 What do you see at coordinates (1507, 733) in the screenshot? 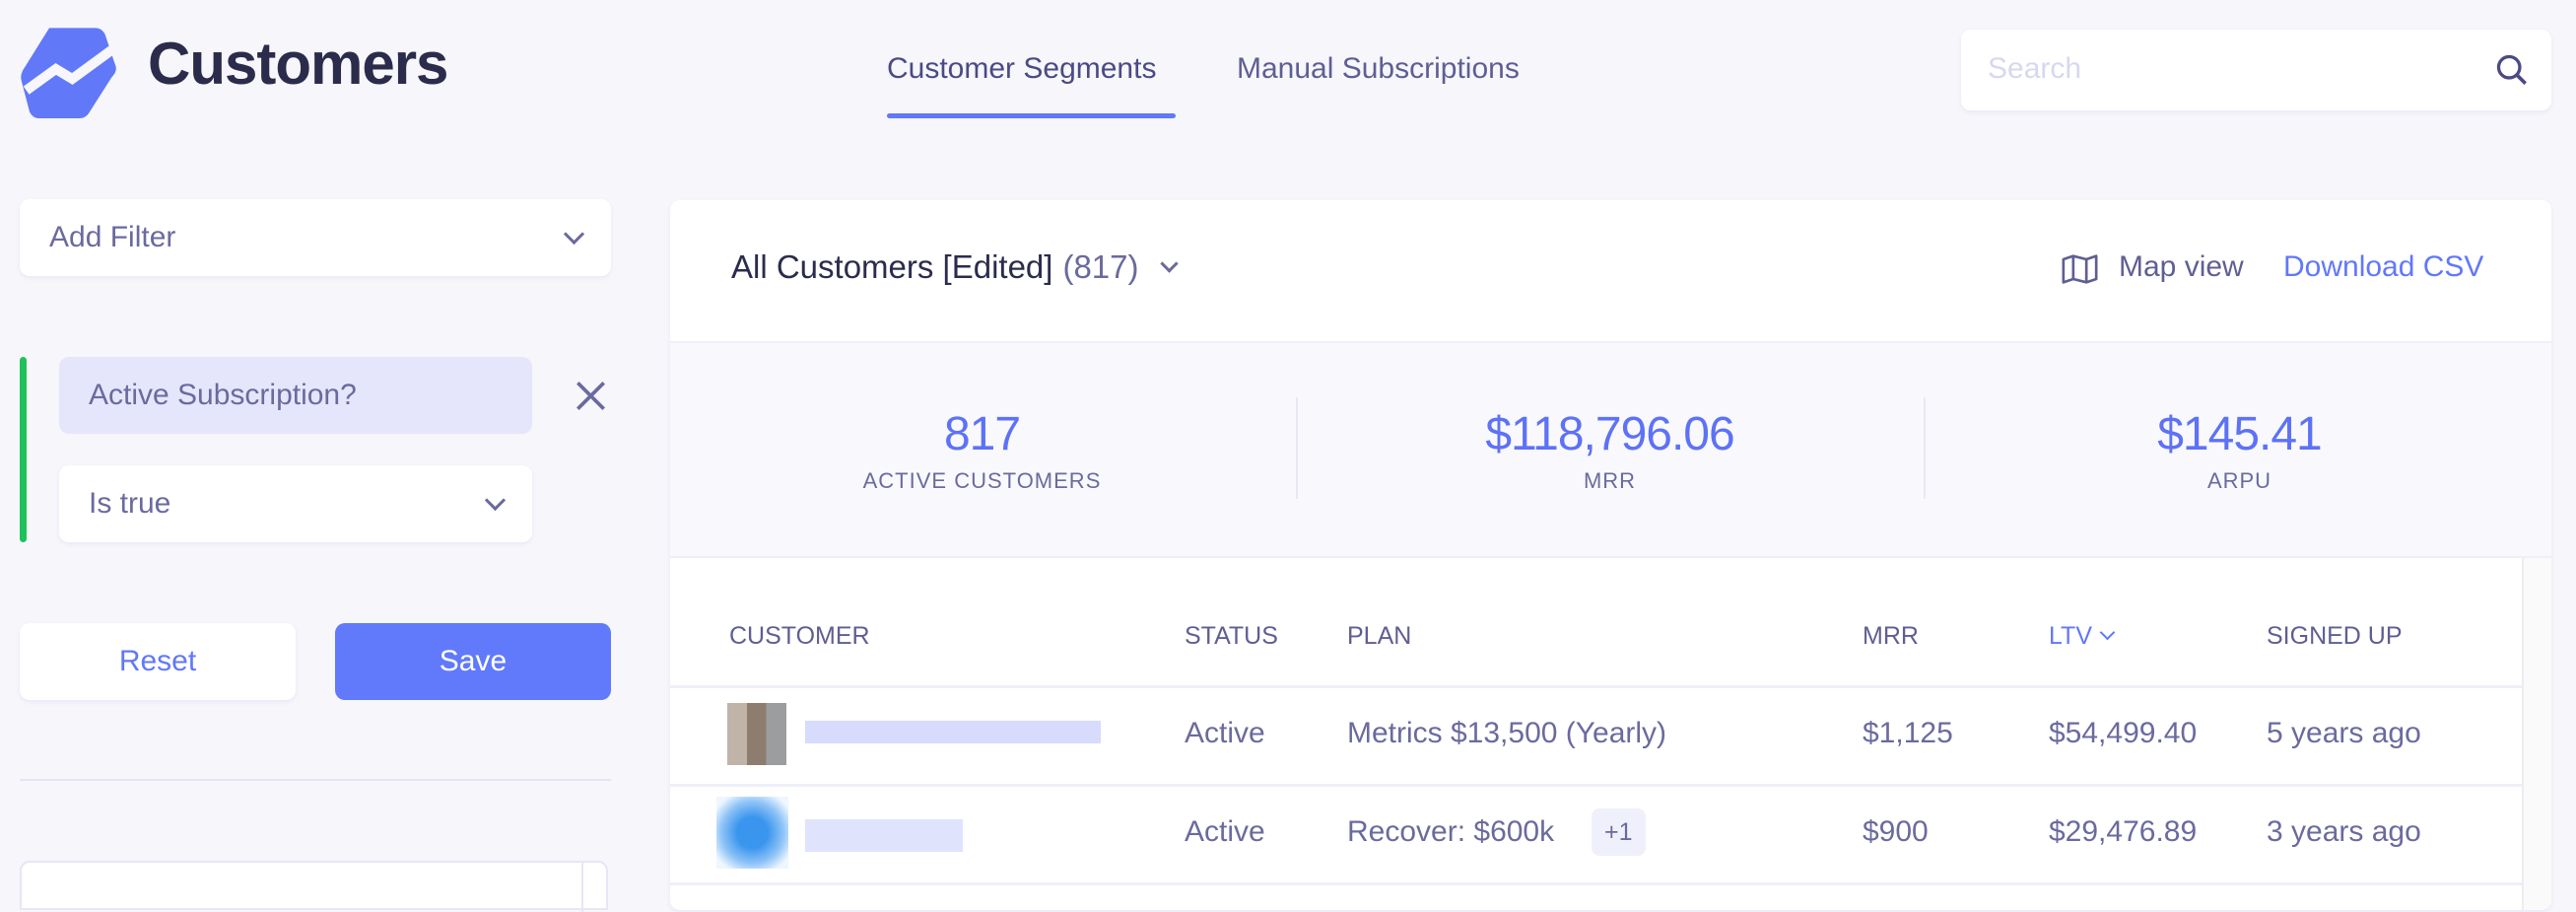
I see `plan: Metrics $13,500 (Yearly)` at bounding box center [1507, 733].